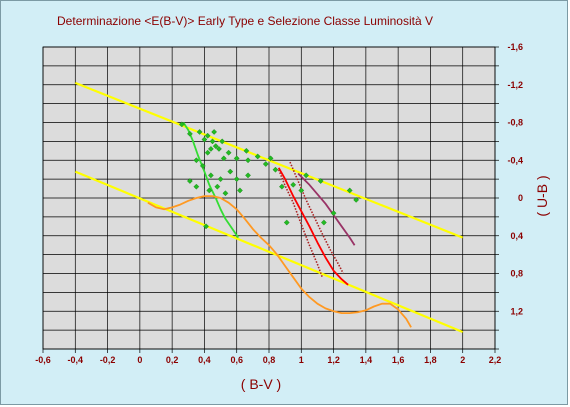 The width and height of the screenshot is (570, 407). Describe the element at coordinates (333, 360) in the screenshot. I see `x-tick-label: 1,2` at that location.